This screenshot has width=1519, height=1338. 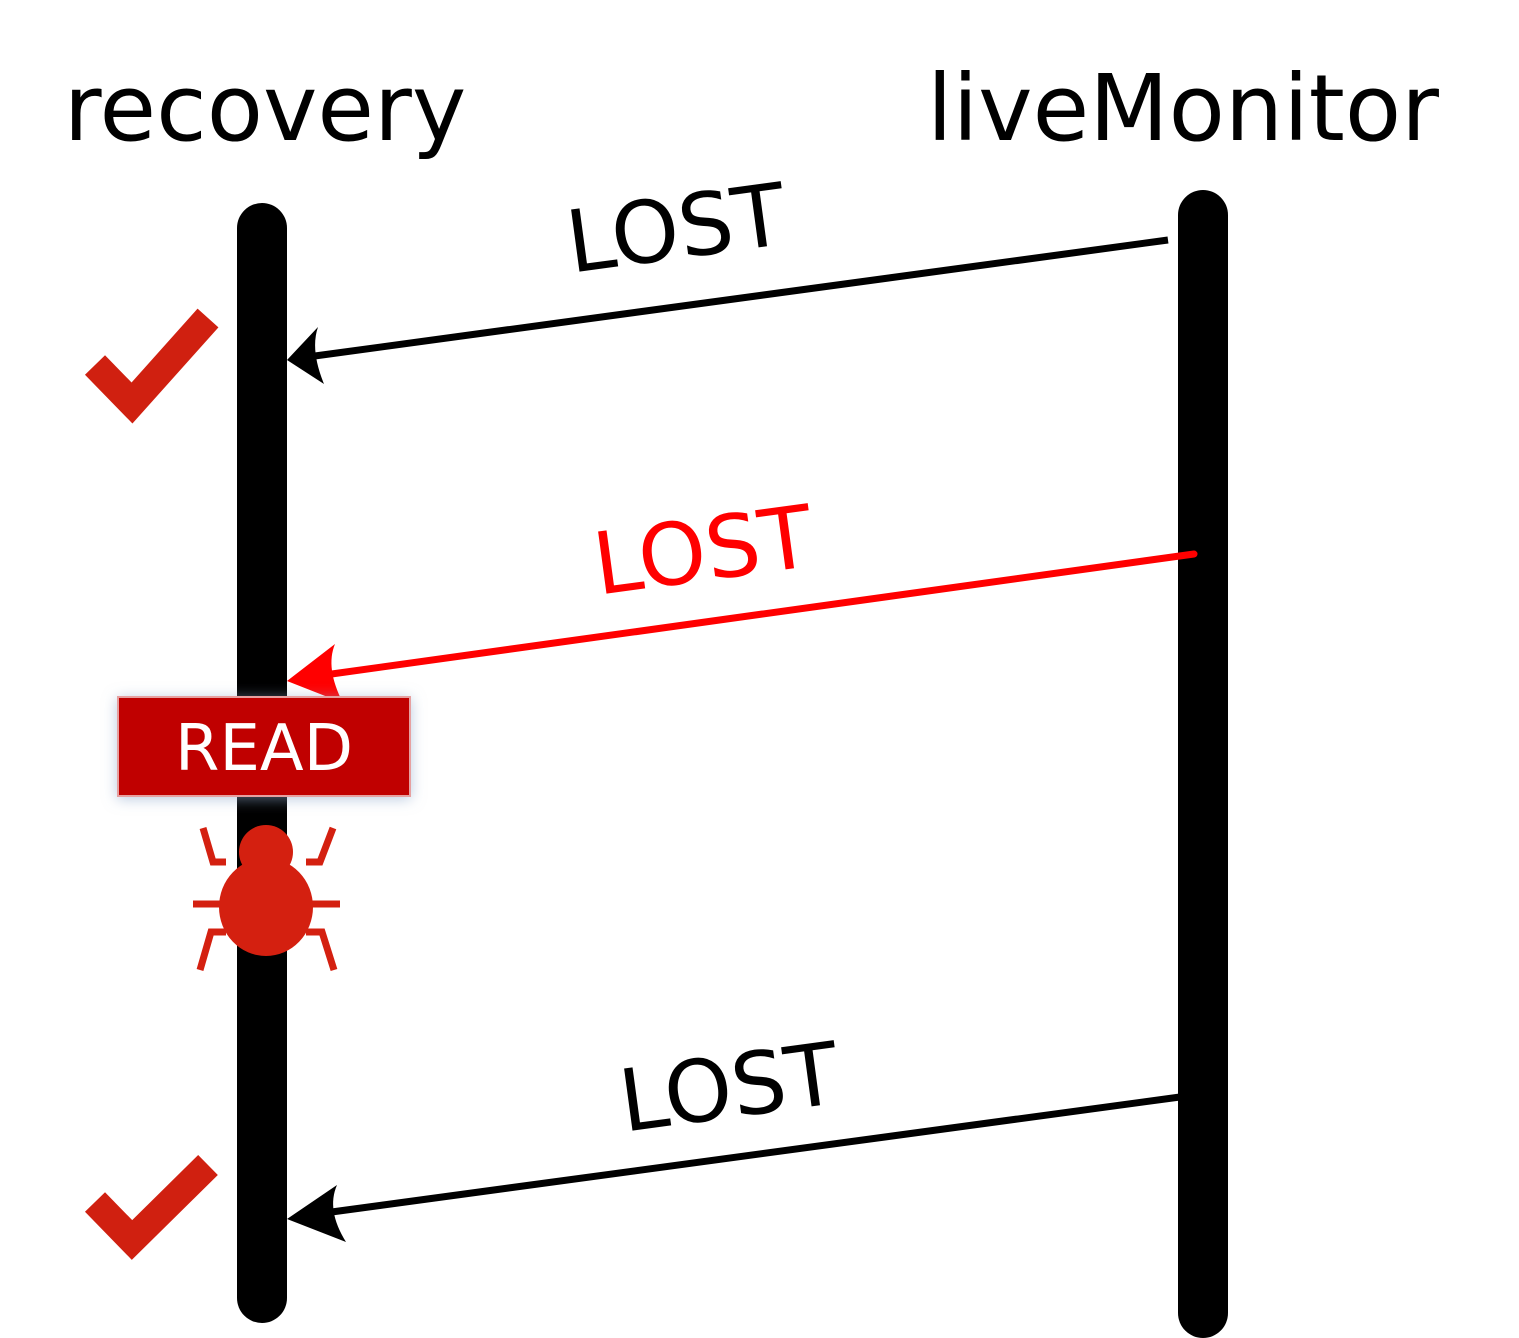 What do you see at coordinates (316, 1213) in the screenshot?
I see `message-3-arrowhead` at bounding box center [316, 1213].